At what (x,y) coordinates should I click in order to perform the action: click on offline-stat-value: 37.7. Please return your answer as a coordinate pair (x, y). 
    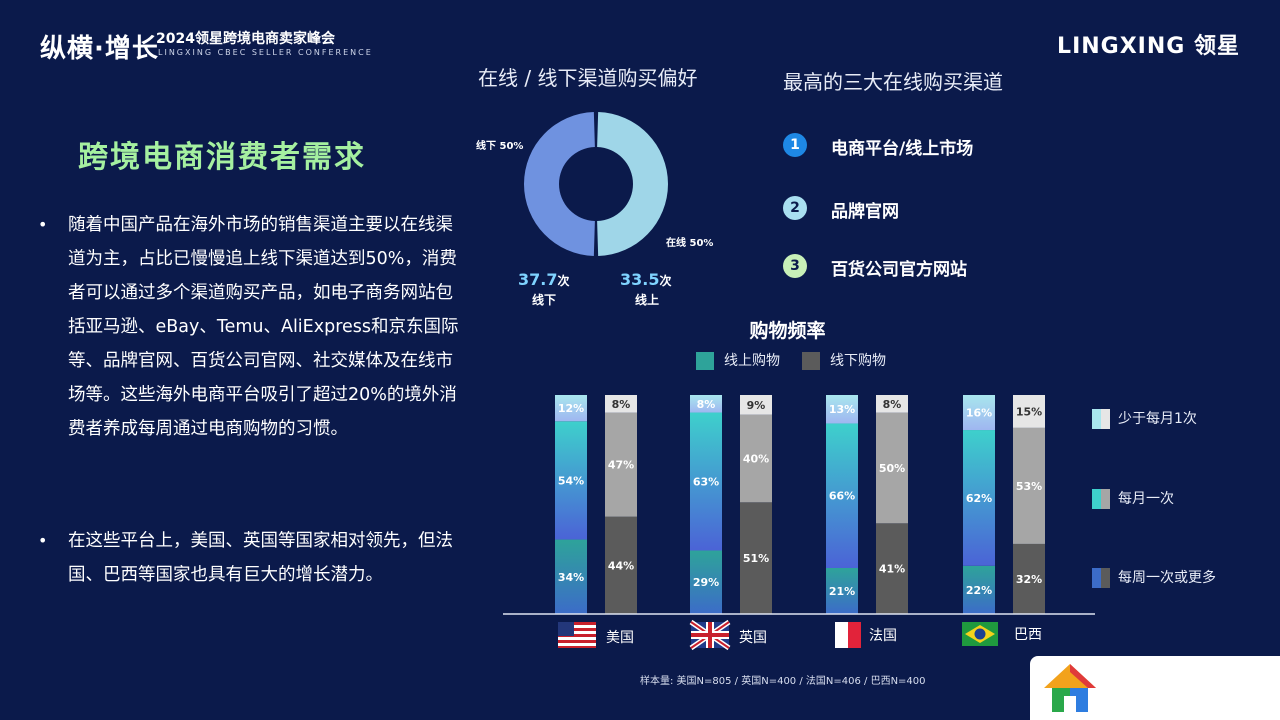
    Looking at the image, I should click on (538, 279).